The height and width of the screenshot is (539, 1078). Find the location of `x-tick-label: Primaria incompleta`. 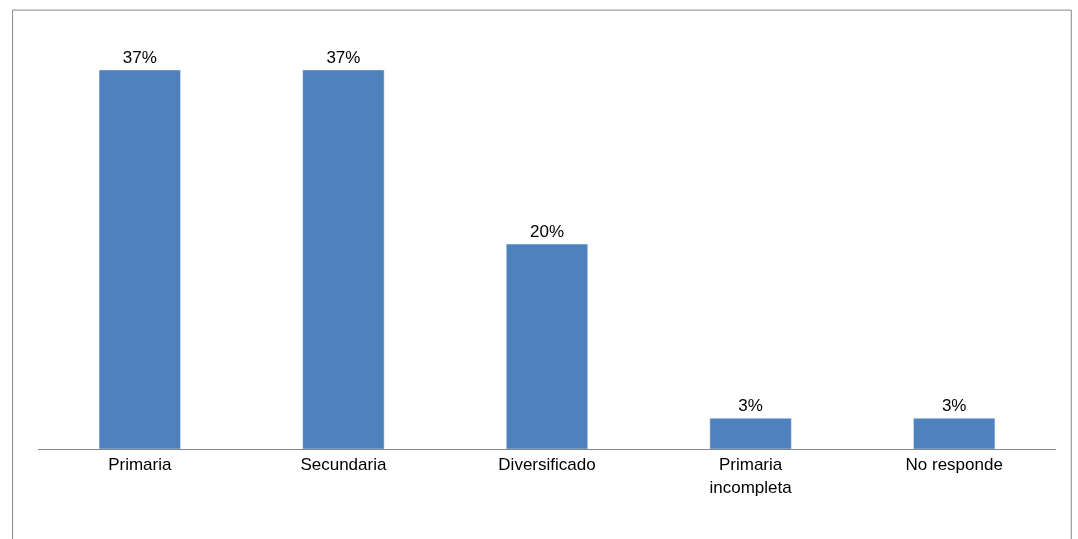

x-tick-label: Primaria incompleta is located at coordinates (751, 476).